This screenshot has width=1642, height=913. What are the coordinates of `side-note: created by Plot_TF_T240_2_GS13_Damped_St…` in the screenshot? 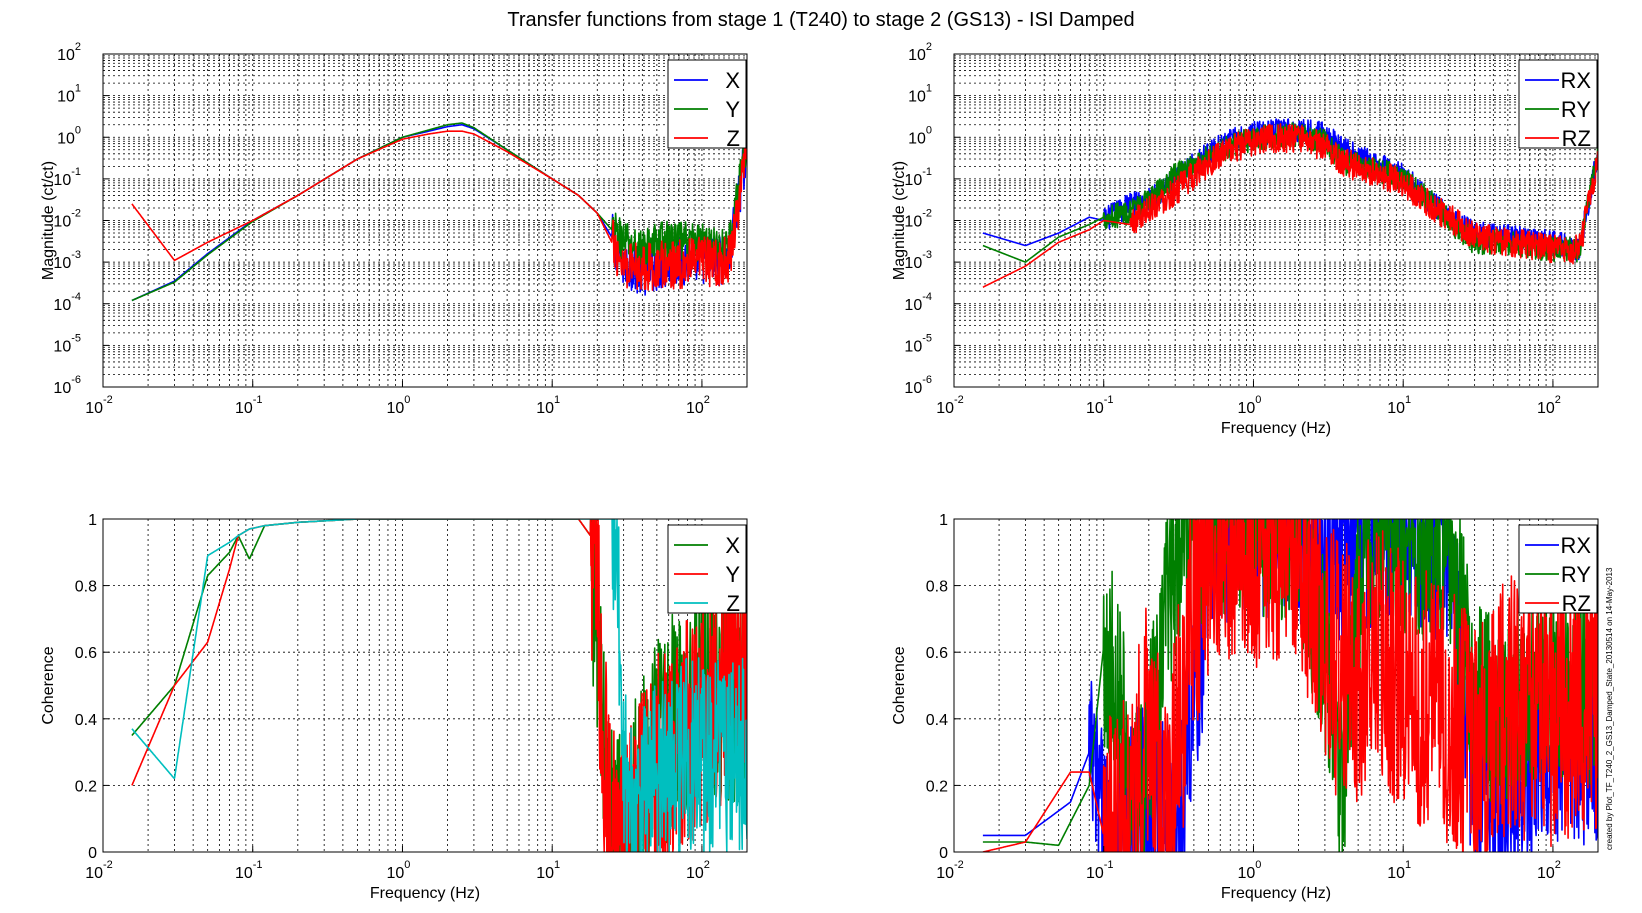 It's located at (1609, 708).